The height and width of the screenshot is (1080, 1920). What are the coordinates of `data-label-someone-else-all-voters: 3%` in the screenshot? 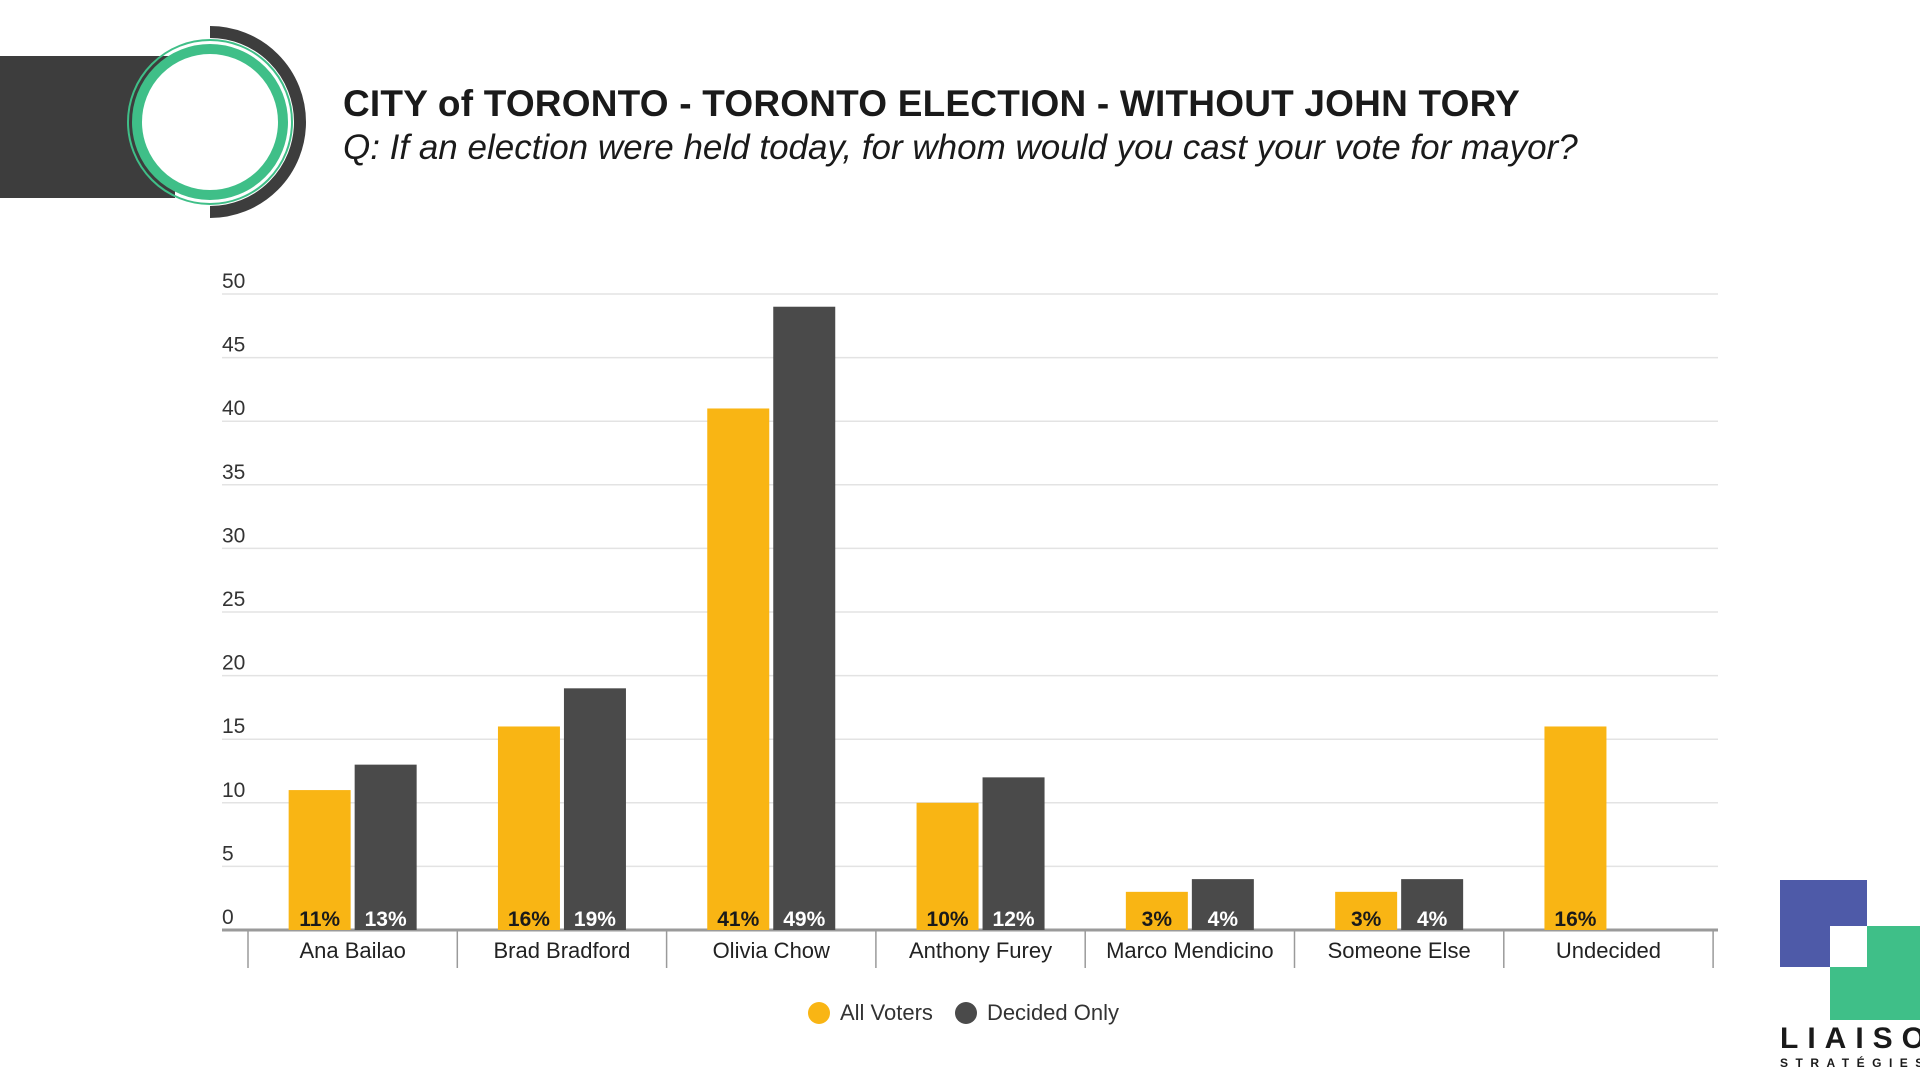 It's located at (1366, 919).